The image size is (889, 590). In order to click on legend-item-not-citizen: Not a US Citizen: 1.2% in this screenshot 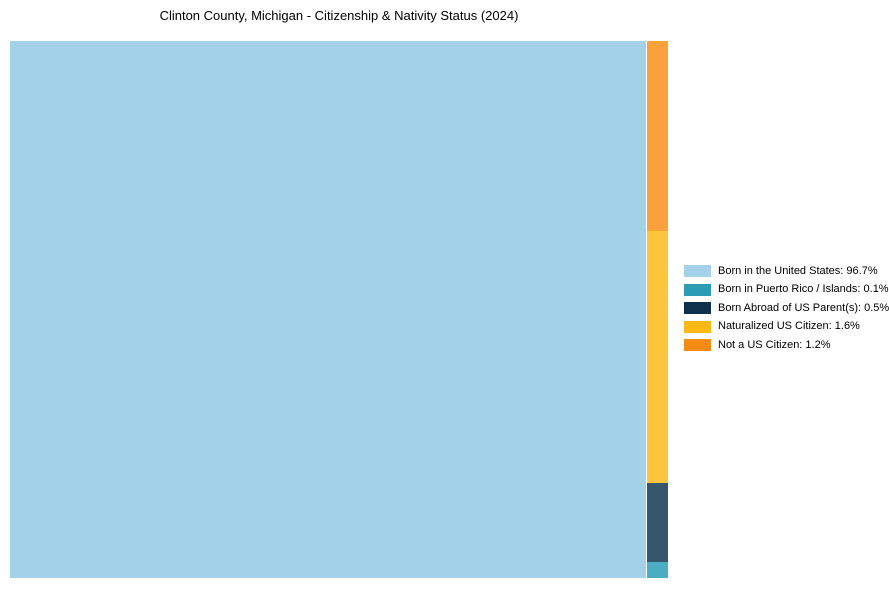, I will do `click(786, 345)`.